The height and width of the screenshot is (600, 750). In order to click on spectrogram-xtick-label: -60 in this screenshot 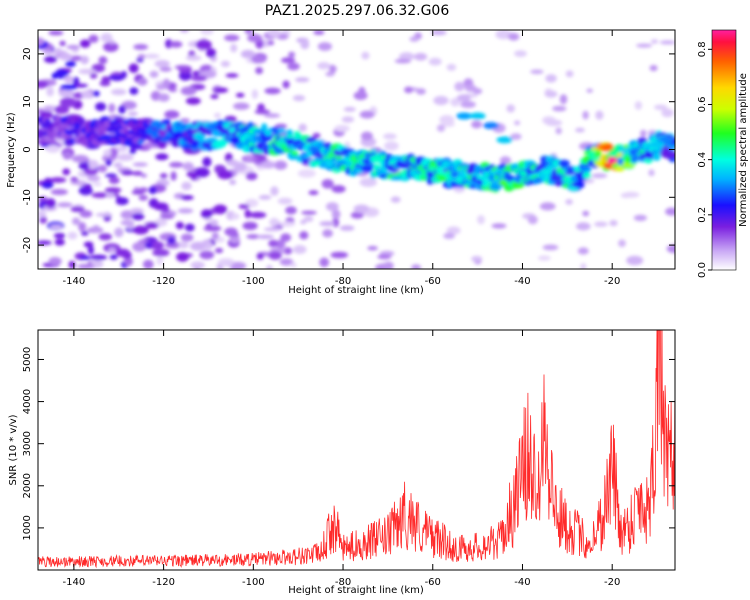, I will do `click(433, 281)`.